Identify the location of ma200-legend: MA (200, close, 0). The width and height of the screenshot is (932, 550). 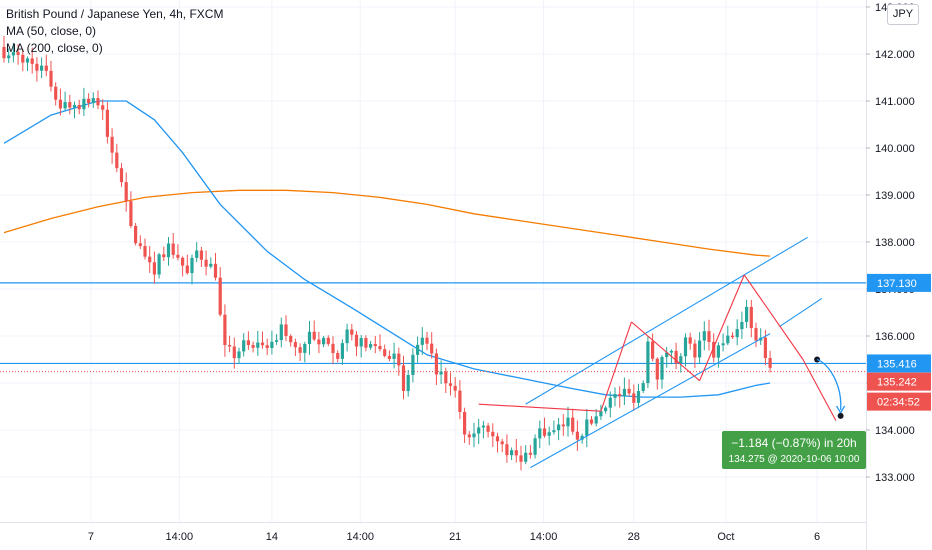
(54, 48).